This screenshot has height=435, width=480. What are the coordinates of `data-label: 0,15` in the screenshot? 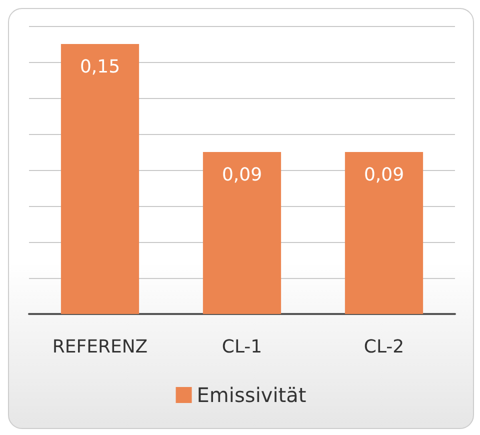 It's located at (100, 67).